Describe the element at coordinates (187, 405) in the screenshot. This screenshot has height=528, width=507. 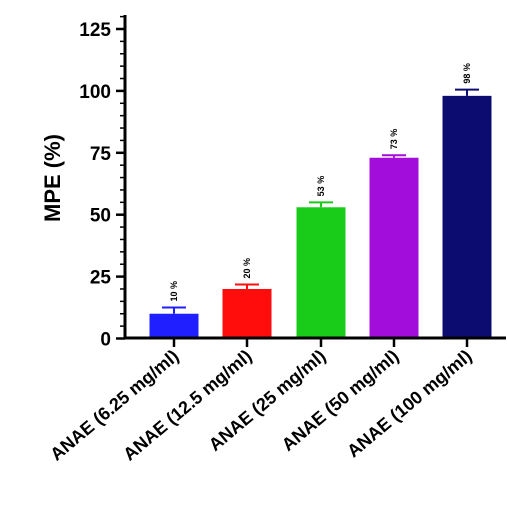
I see `x-tick-label: ANAE (12.5 mg/ml)` at that location.